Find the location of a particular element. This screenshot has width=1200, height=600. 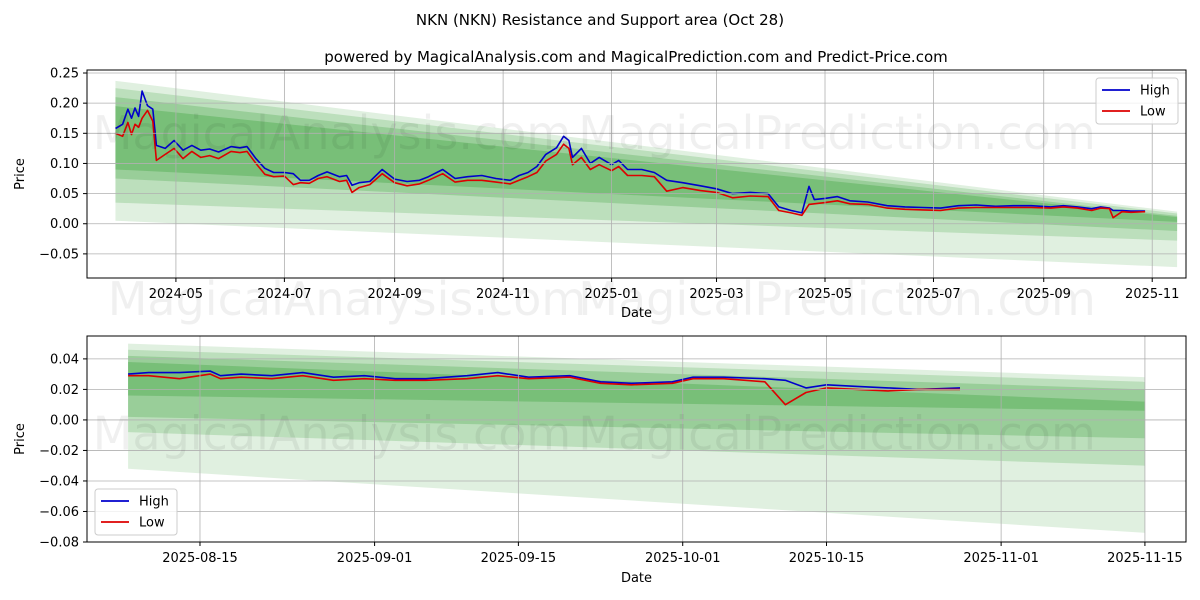

x-tick-label-5: 2025-11-01 is located at coordinates (1001, 558).